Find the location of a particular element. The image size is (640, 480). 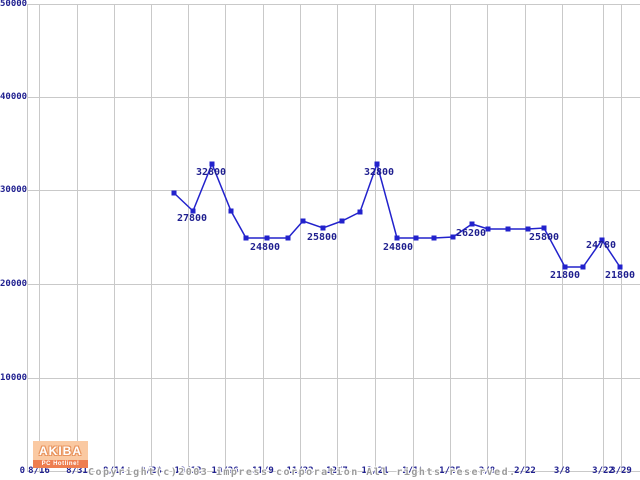

y-axis-tick-label: 30000 is located at coordinates (14, 190).